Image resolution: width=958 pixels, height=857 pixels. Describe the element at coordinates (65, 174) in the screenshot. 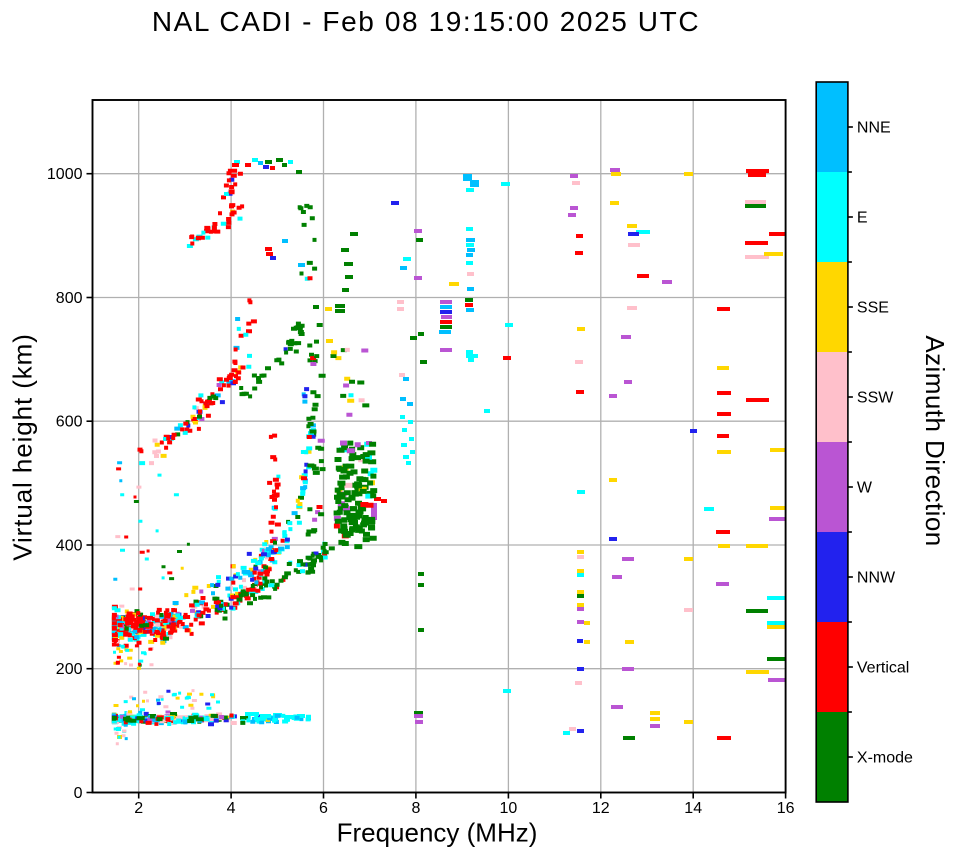

I see `svg-text: 1000` at that location.